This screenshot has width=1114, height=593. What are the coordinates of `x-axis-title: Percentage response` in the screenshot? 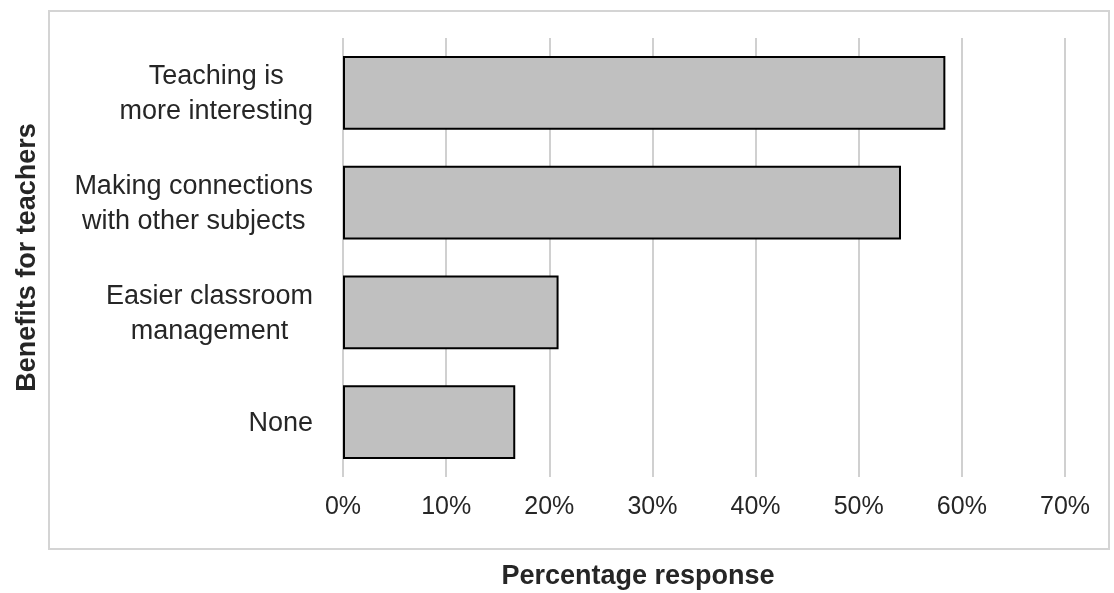 It's located at (638, 574).